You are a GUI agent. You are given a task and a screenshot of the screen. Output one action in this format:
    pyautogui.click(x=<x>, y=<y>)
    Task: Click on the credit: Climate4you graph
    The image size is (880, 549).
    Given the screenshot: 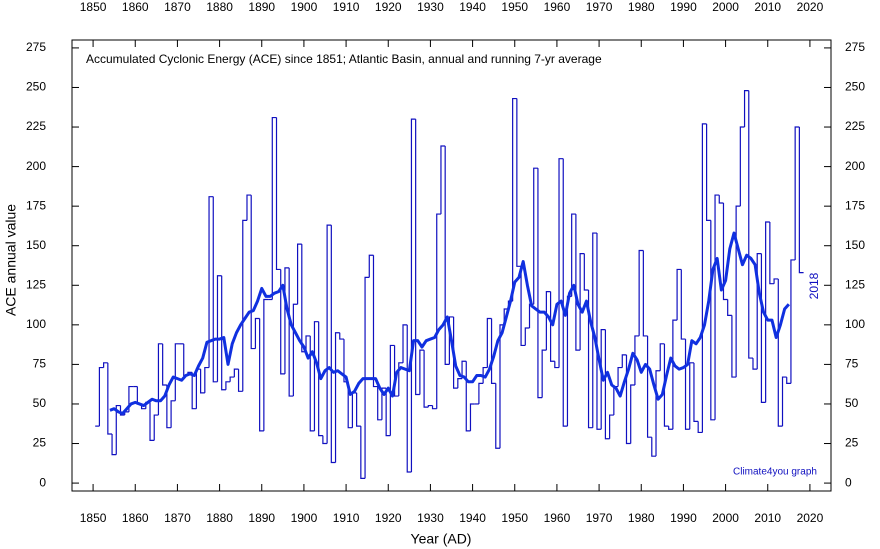 What is the action you would take?
    pyautogui.click(x=775, y=472)
    